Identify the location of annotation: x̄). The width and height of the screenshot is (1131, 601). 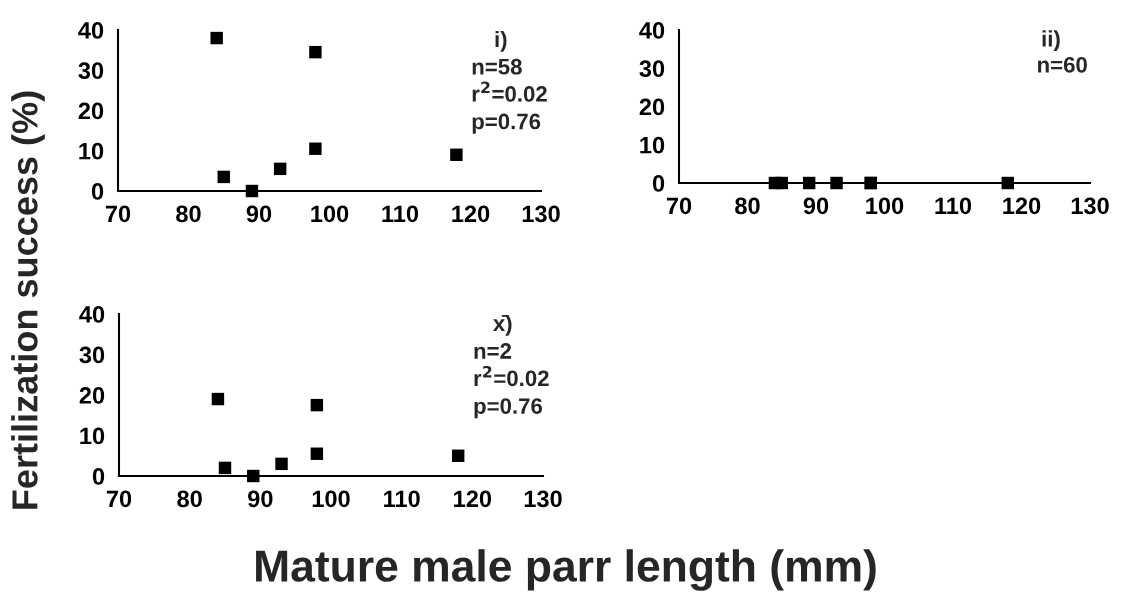
(502, 325).